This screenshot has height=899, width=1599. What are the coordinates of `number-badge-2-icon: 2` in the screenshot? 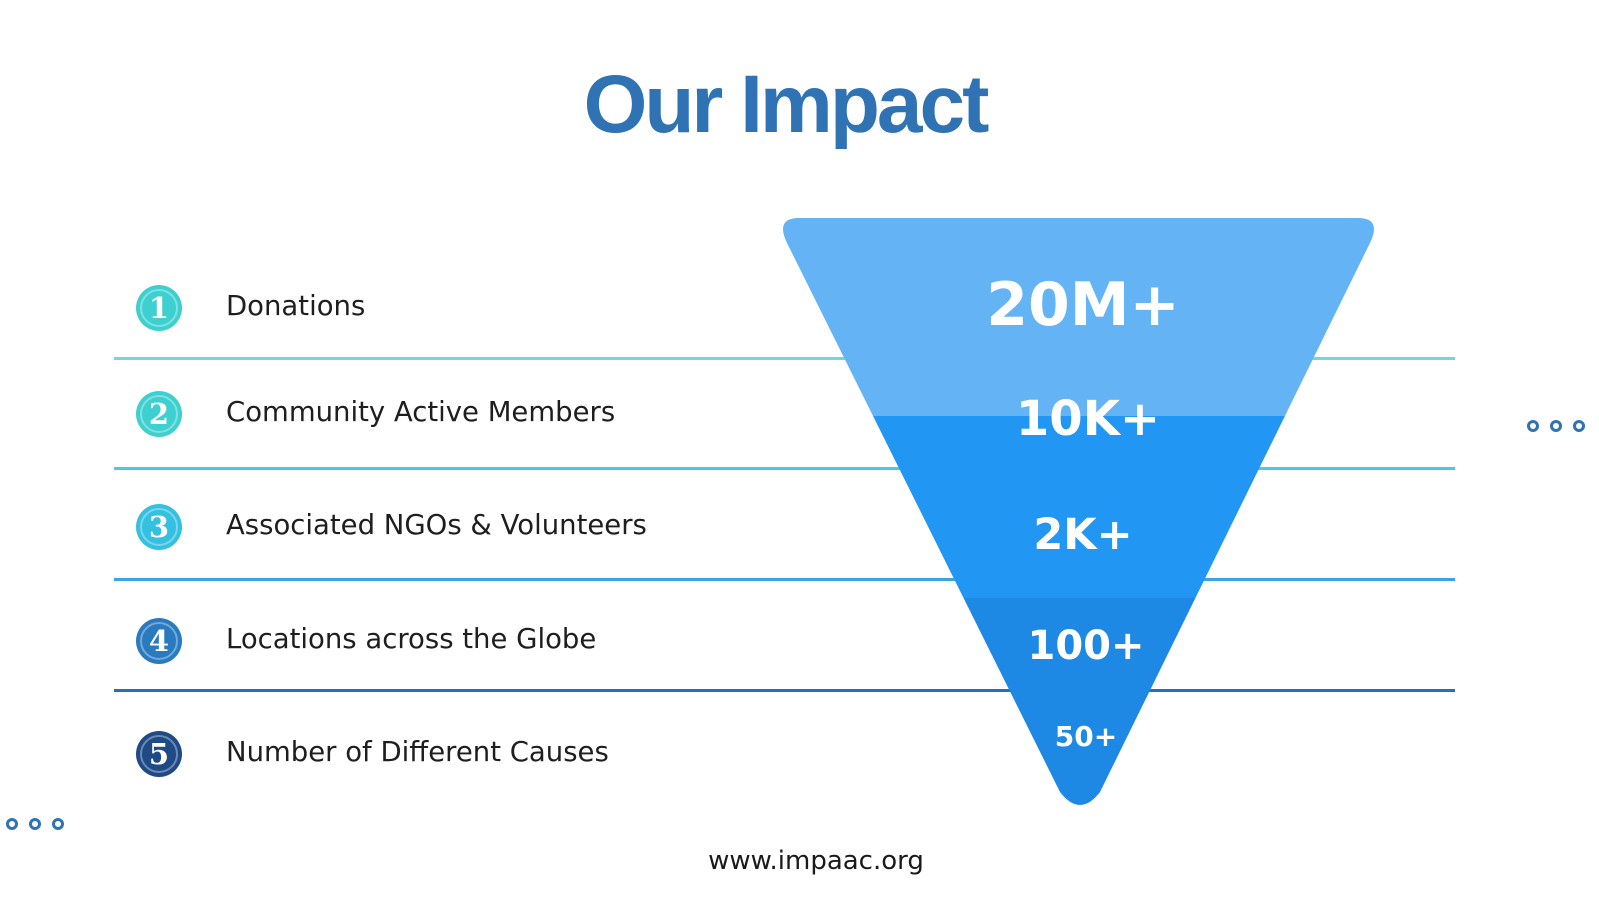 It's located at (159, 414).